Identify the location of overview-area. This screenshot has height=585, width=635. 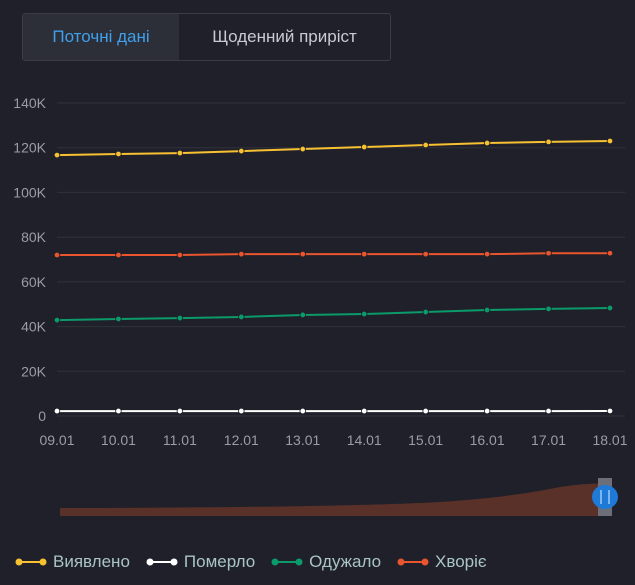
(332, 499).